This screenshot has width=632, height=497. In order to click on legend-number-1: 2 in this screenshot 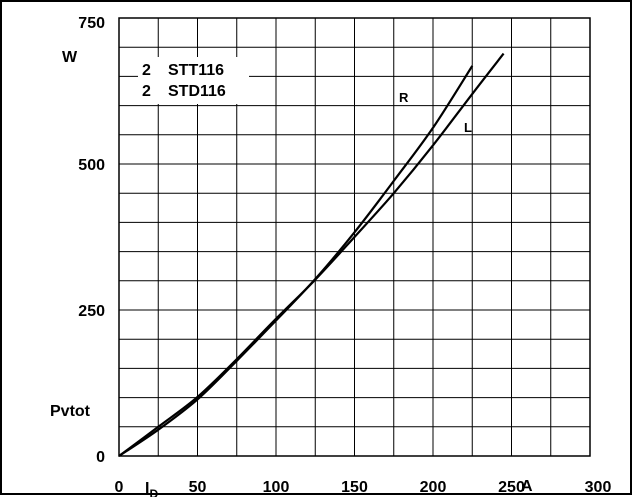, I will do `click(146, 70)`.